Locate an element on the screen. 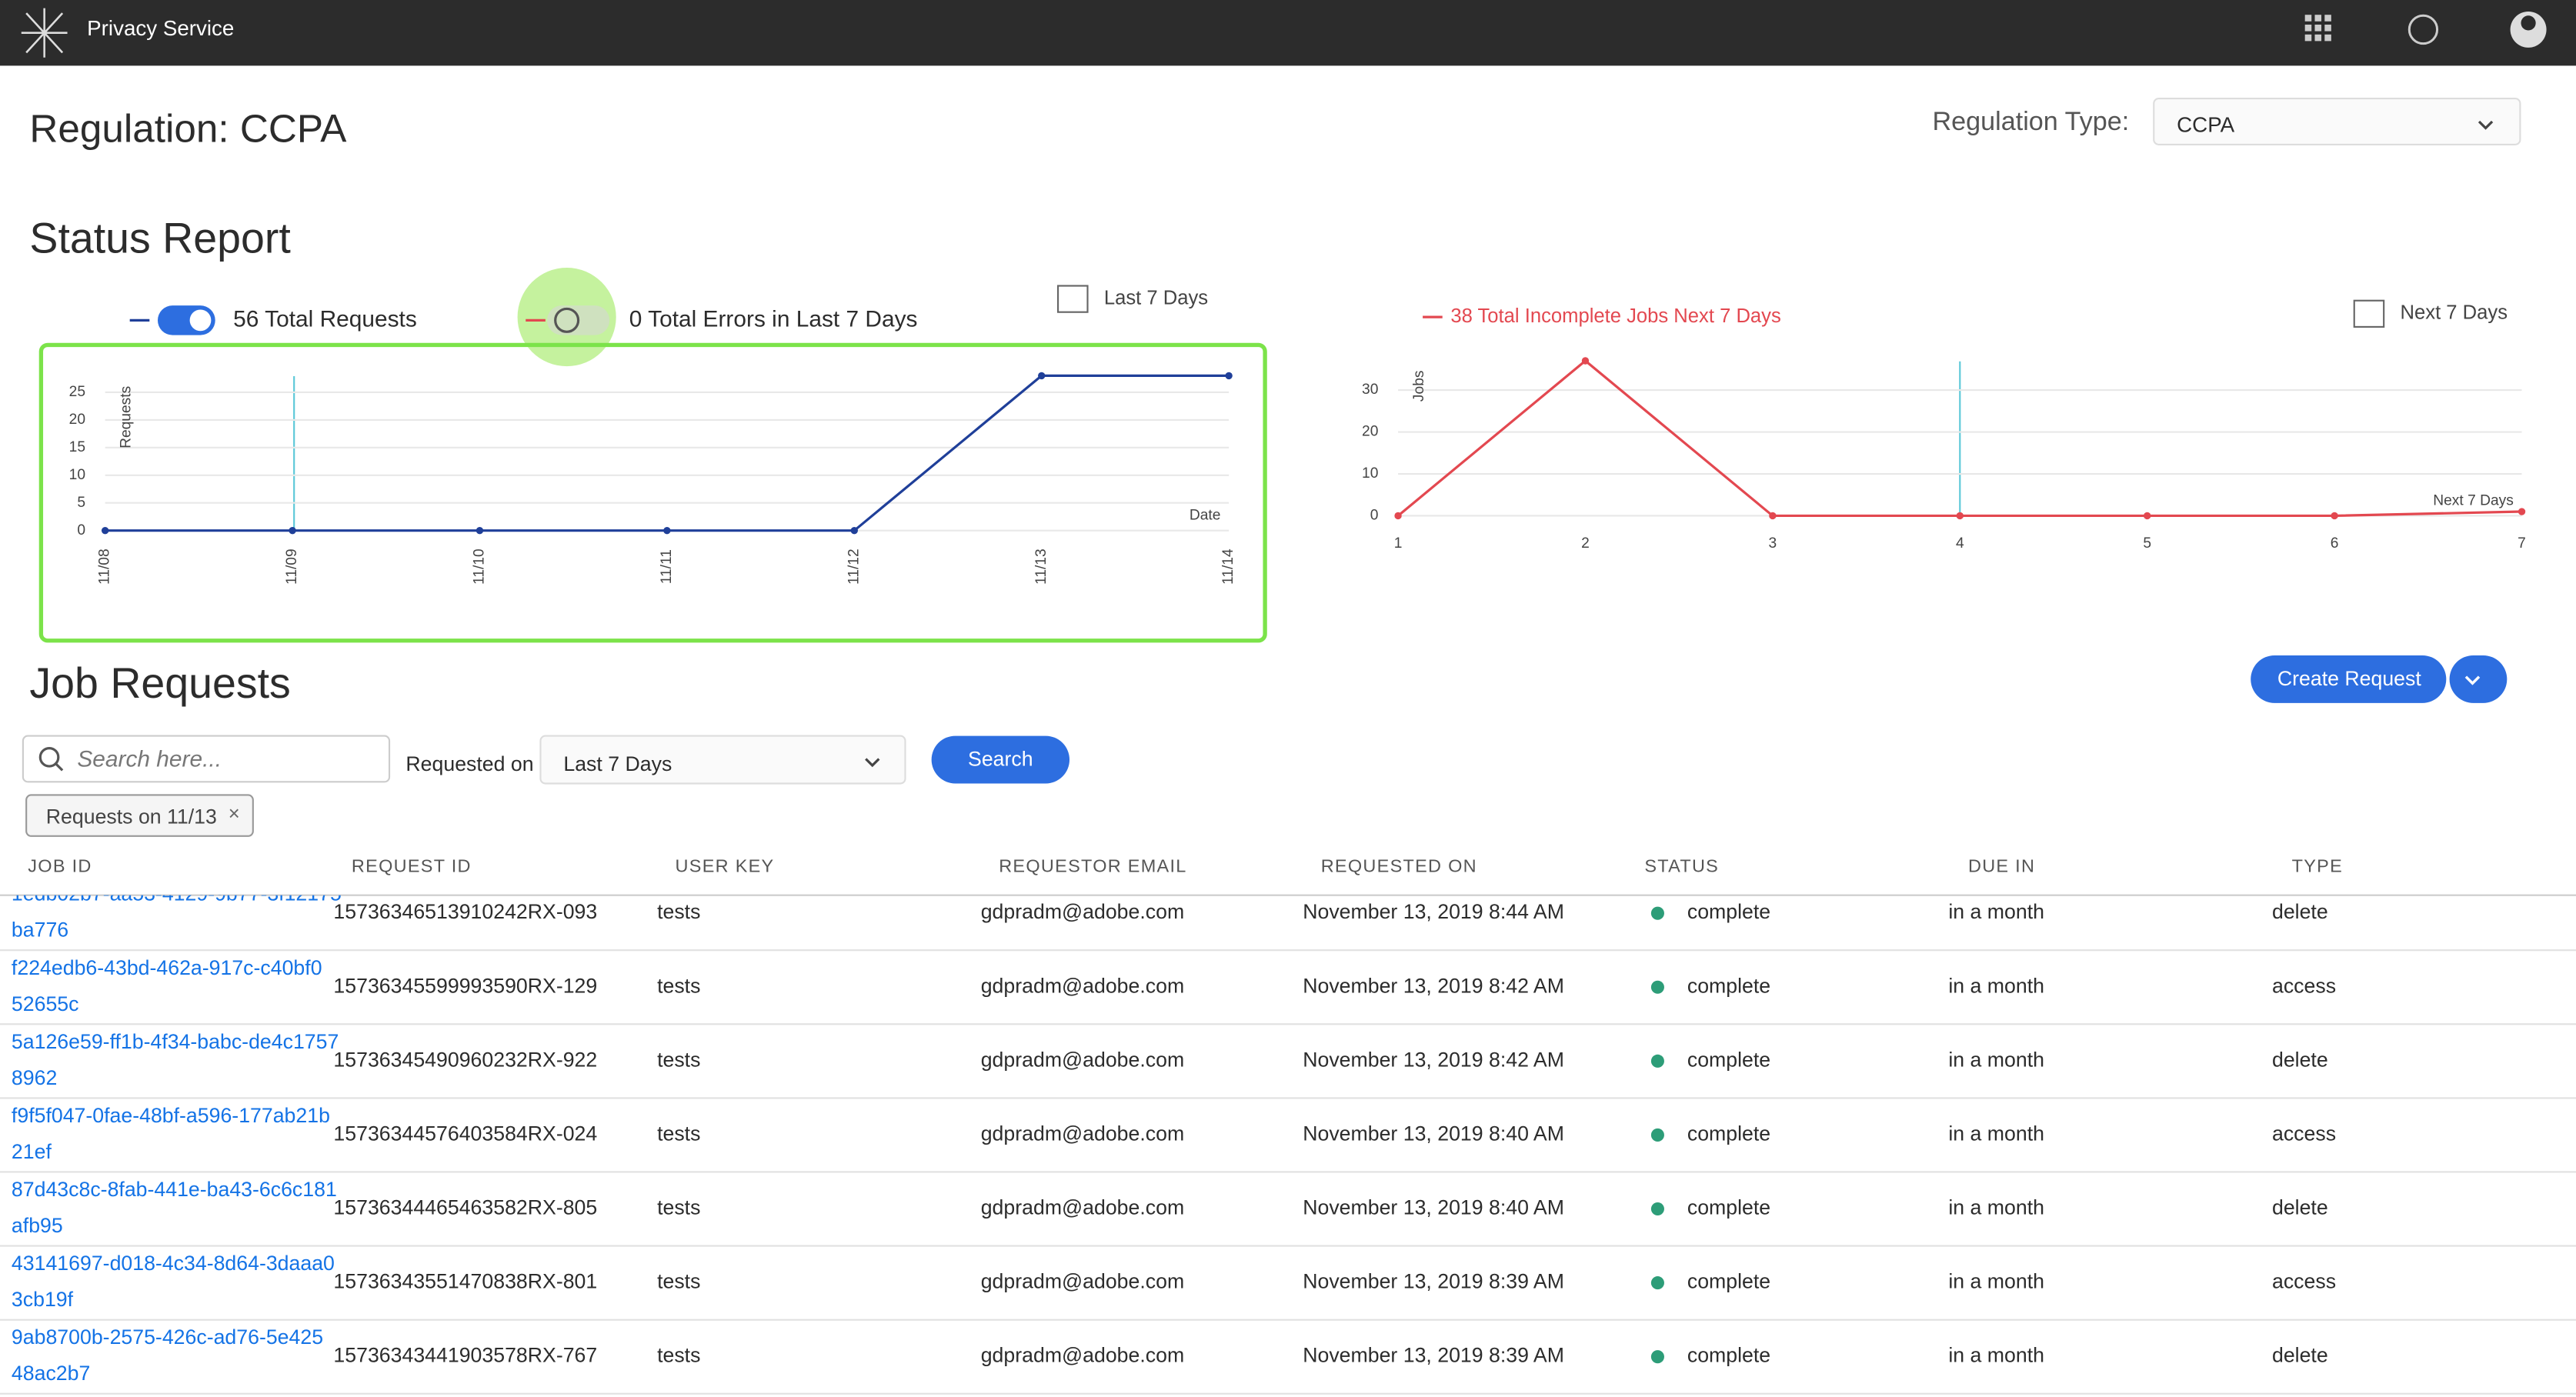  filter-tag-close: × is located at coordinates (235, 814).